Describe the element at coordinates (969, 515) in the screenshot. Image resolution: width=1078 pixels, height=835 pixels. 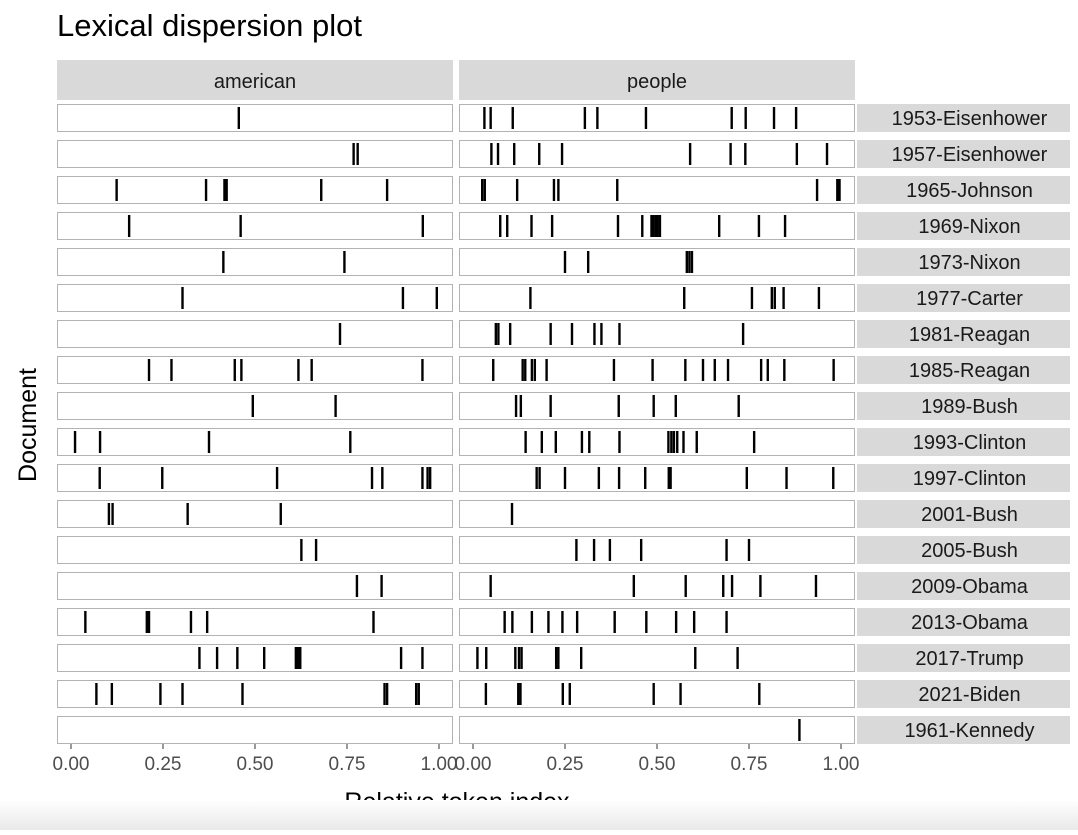
I see `row-label: 2001-Bush` at that location.